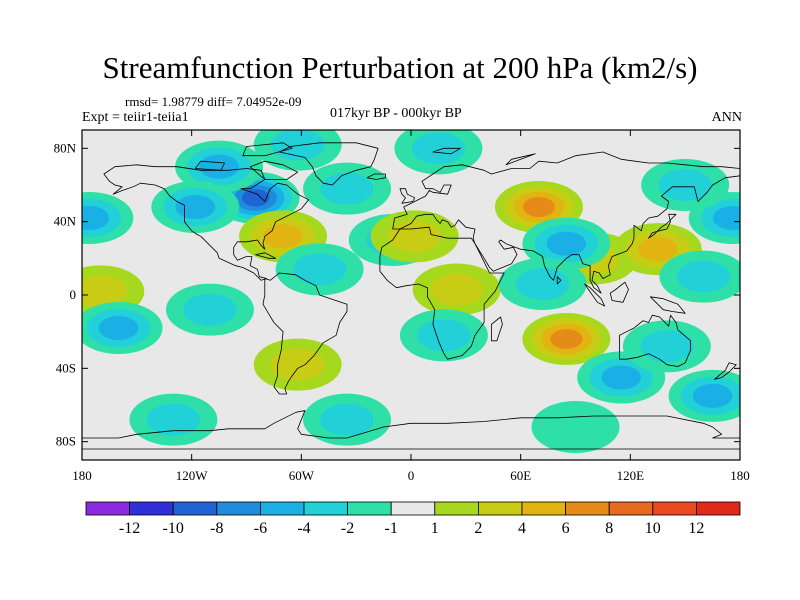  I want to click on colorbar-label: -1, so click(391, 528).